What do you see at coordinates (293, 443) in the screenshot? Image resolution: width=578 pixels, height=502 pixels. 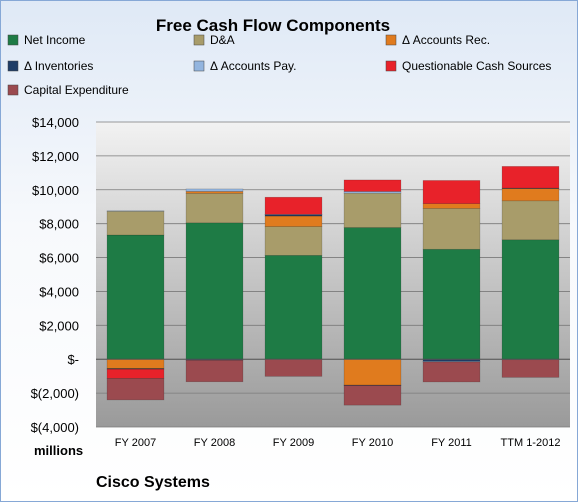 I see `x-tick-label: FY 2009` at bounding box center [293, 443].